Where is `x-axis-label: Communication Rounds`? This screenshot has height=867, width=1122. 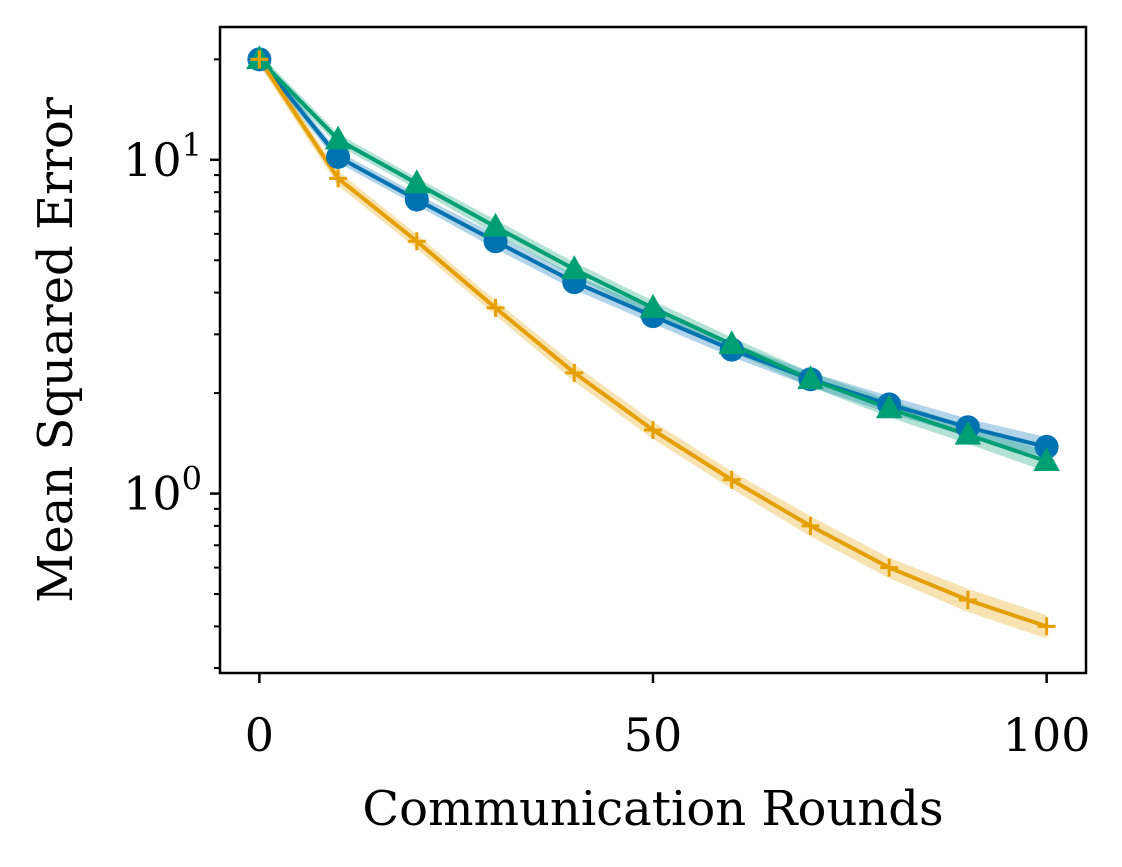 x-axis-label: Communication Rounds is located at coordinates (652, 809).